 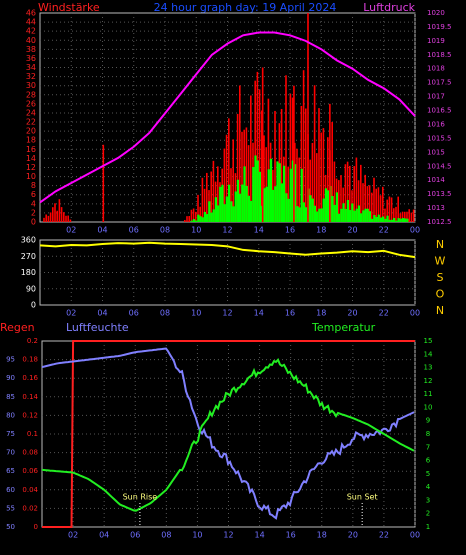 What do you see at coordinates (428, 487) in the screenshot?
I see `temperature-tick-label: 4` at bounding box center [428, 487].